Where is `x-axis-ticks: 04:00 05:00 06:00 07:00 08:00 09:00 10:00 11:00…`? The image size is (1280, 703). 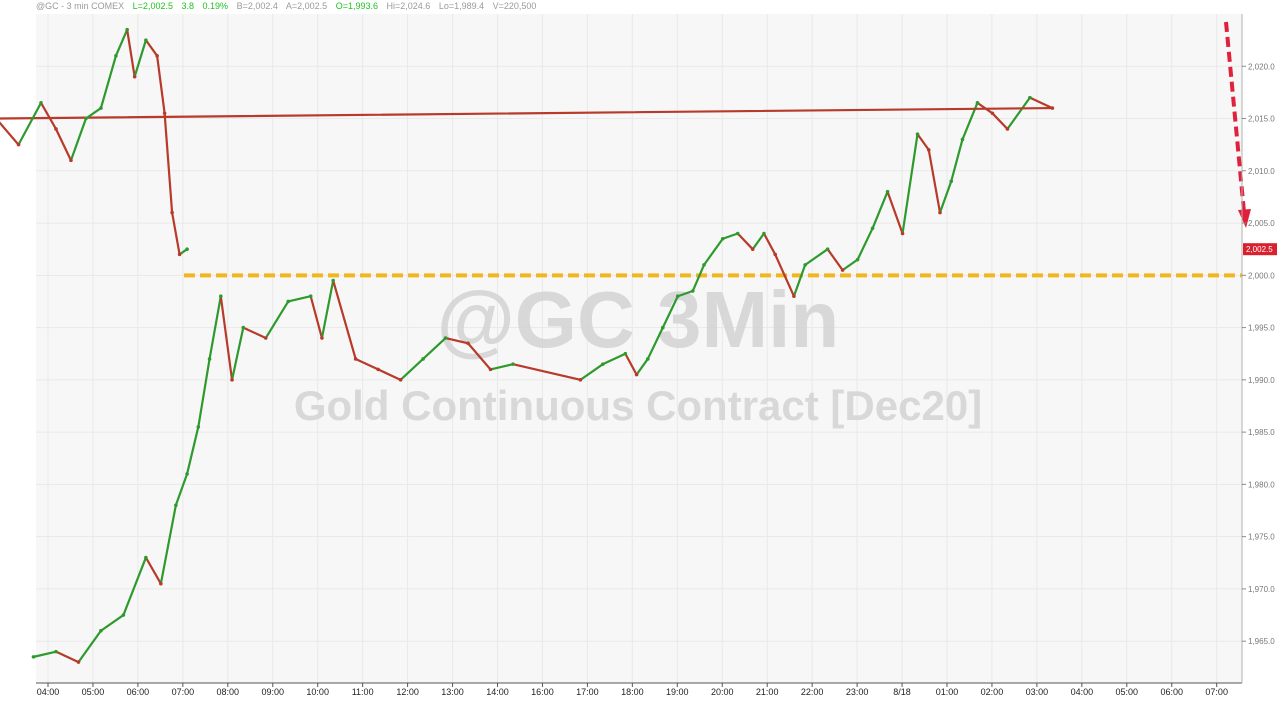
x-axis-ticks: 04:00 05:00 06:00 07:00 08:00 09:00 10:00 11:00… is located at coordinates (632, 690).